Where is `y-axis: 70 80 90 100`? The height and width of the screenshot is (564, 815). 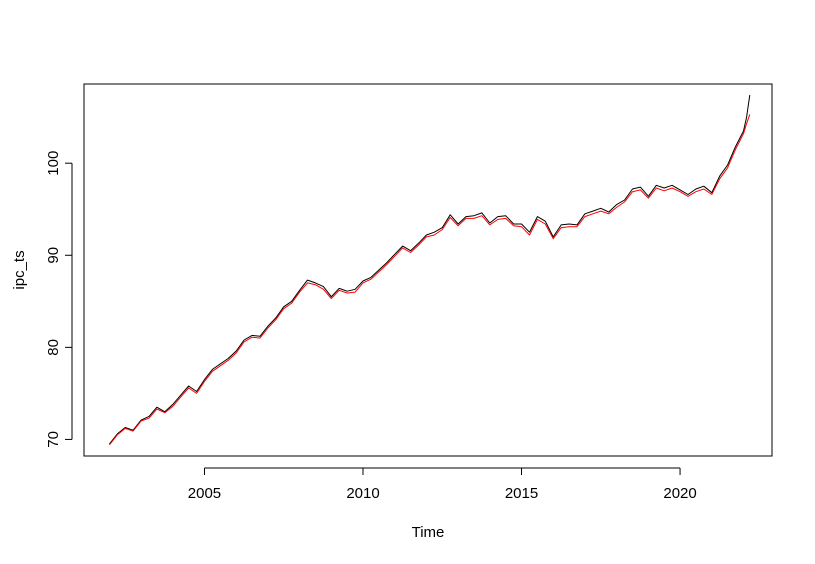
y-axis: 70 80 90 100 is located at coordinates (59, 299).